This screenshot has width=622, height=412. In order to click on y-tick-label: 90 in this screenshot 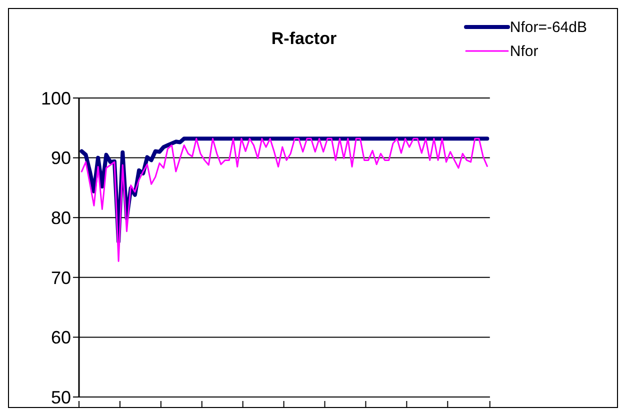, I will do `click(60, 158)`.